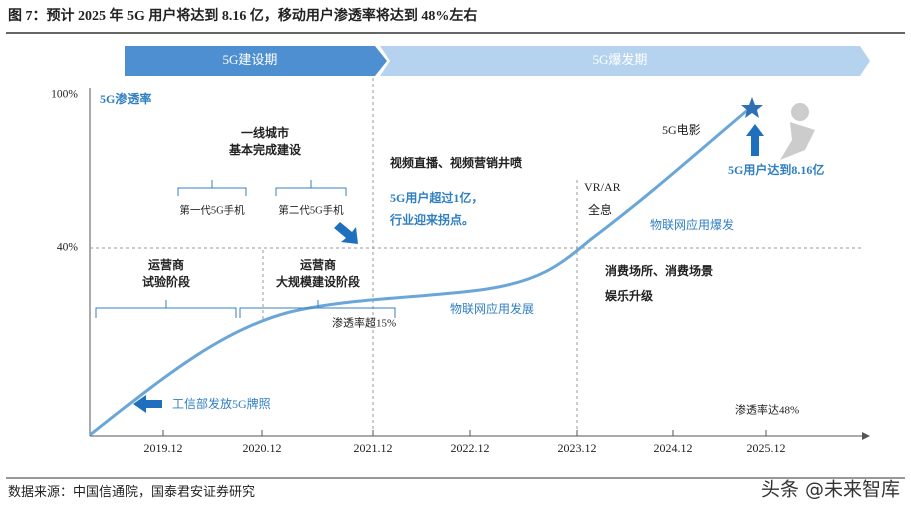  Describe the element at coordinates (265, 149) in the screenshot. I see `annotation: 基本完成建设` at that location.